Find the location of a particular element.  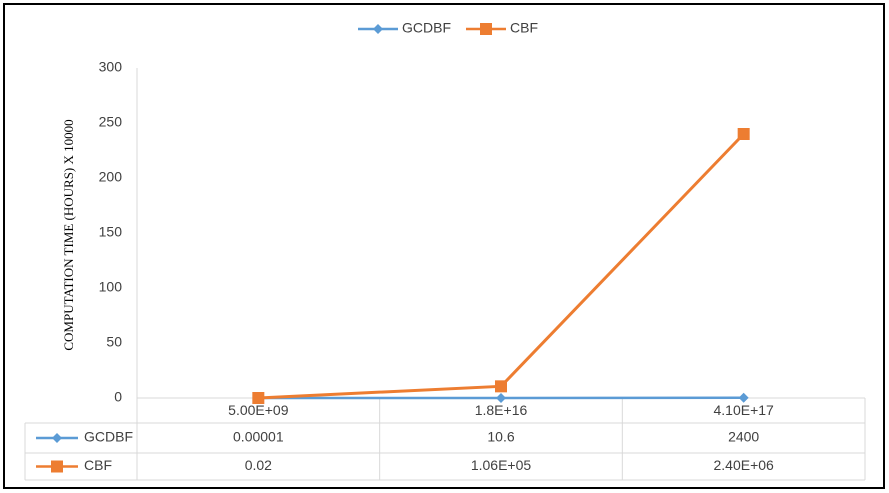

y-tick-label: 300 is located at coordinates (111, 67).